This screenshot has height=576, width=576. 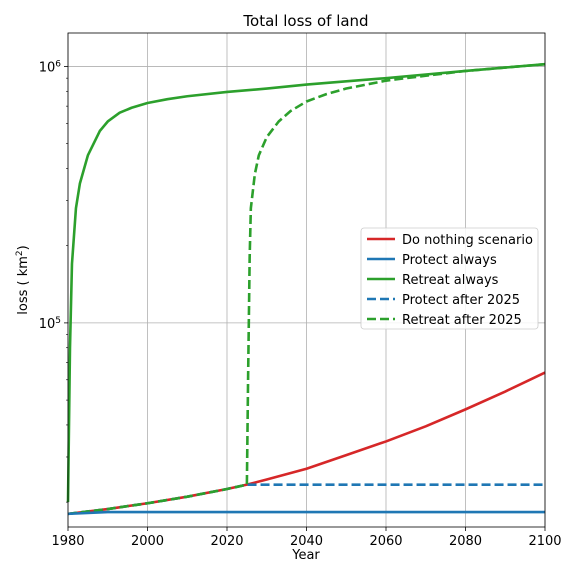 I want to click on y-axis-label-main: loss ( km, so click(x=23, y=285).